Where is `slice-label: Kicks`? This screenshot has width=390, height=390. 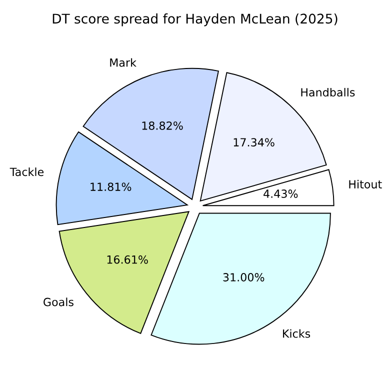
slice-label: Kicks is located at coordinates (296, 333).